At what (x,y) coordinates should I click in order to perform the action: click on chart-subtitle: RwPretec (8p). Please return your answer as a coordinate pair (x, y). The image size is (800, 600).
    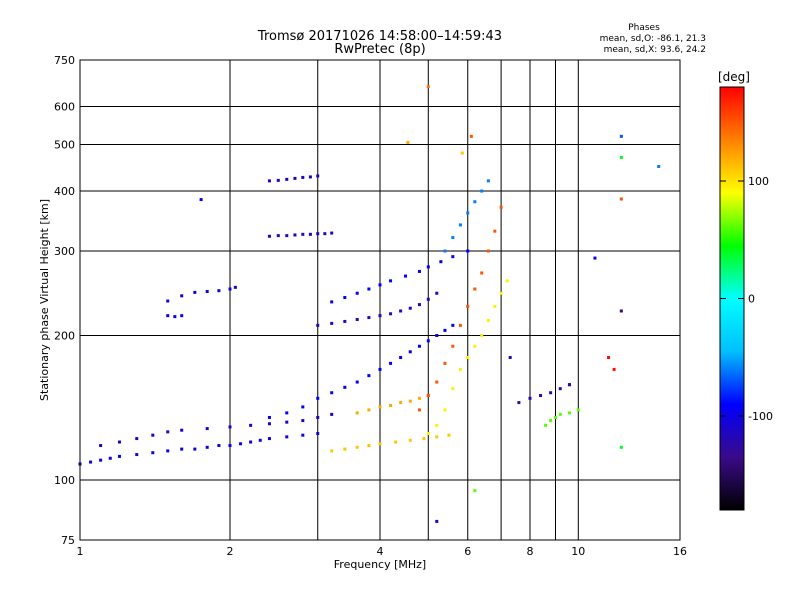
    Looking at the image, I should click on (379, 49).